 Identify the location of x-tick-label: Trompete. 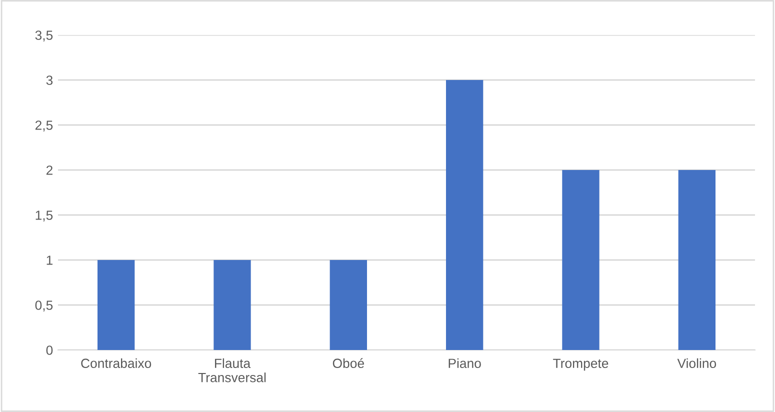
(580, 364).